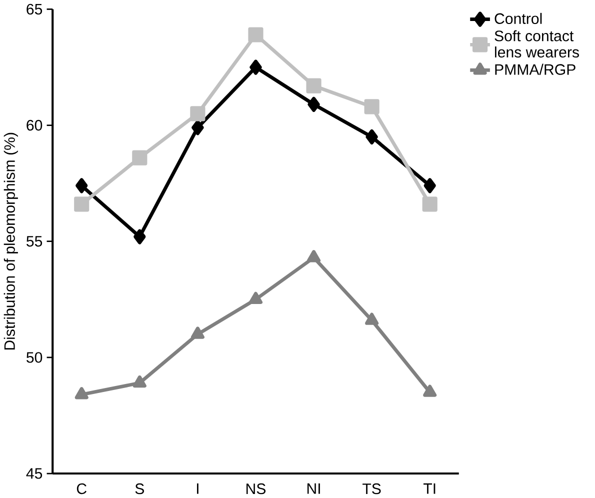  I want to click on y-axis-title: Distribution of pleomorphism (%), so click(11, 241).